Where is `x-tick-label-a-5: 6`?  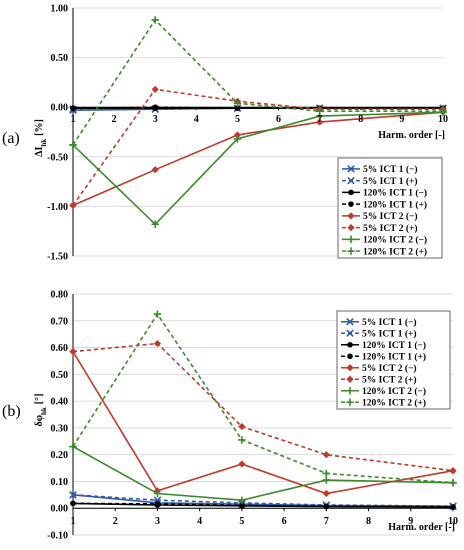
x-tick-label-a-5: 6 is located at coordinates (278, 119).